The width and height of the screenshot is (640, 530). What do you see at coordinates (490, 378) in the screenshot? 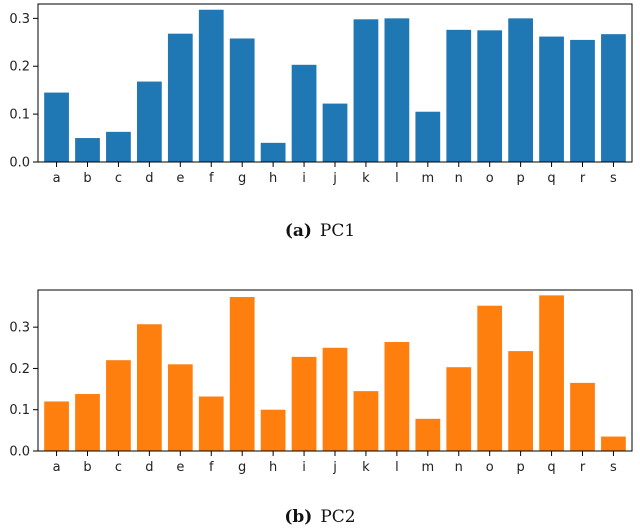
I see `bar-pc2-o` at bounding box center [490, 378].